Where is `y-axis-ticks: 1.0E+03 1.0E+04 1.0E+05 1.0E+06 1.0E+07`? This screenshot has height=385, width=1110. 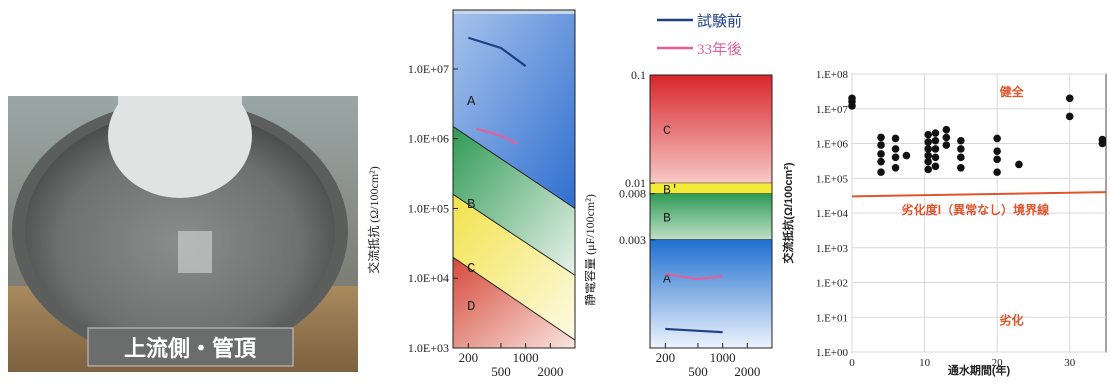
y-axis-ticks: 1.0E+03 1.0E+04 1.0E+05 1.0E+06 1.0E+07 is located at coordinates (433, 208).